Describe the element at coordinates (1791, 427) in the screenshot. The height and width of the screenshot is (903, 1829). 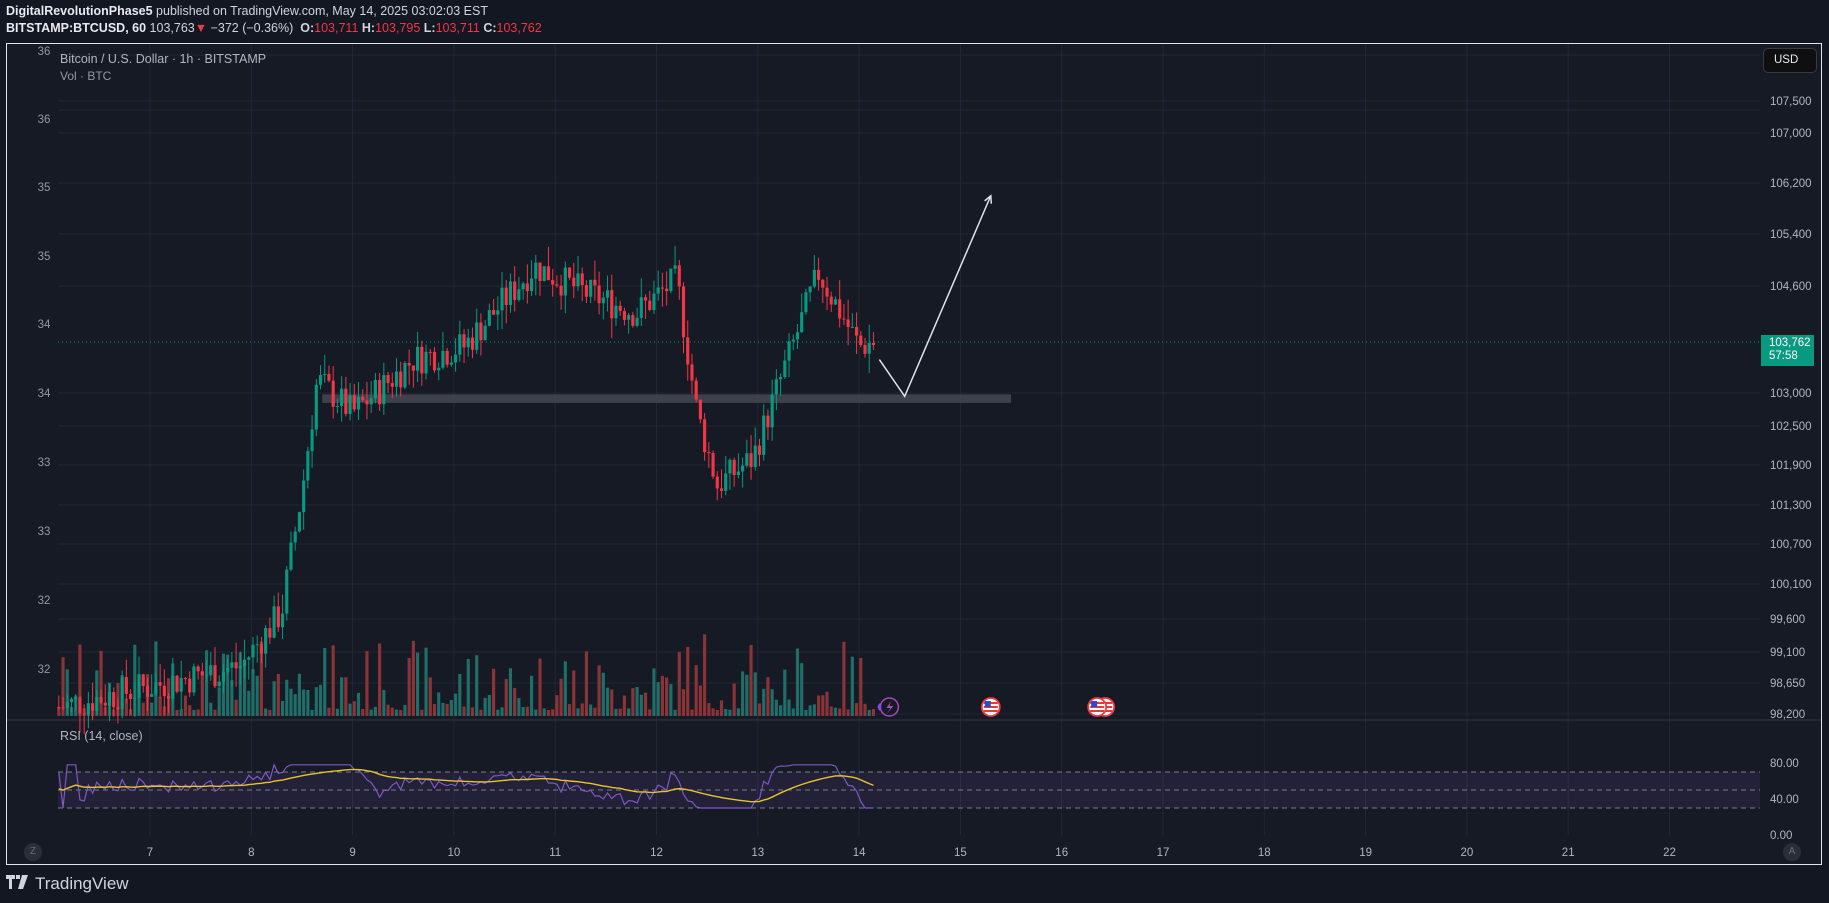
I see `price-axis-label: 102,500` at that location.